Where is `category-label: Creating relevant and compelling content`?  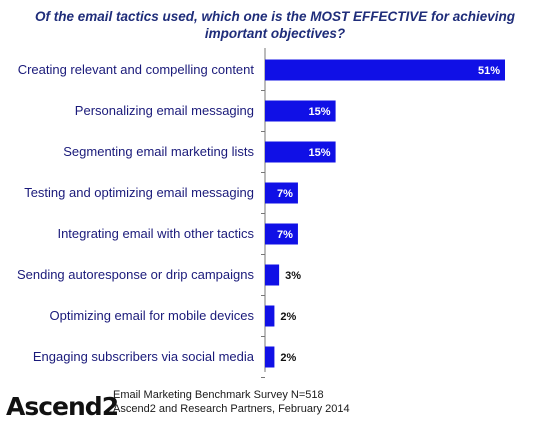 category-label: Creating relevant and compelling content is located at coordinates (136, 69).